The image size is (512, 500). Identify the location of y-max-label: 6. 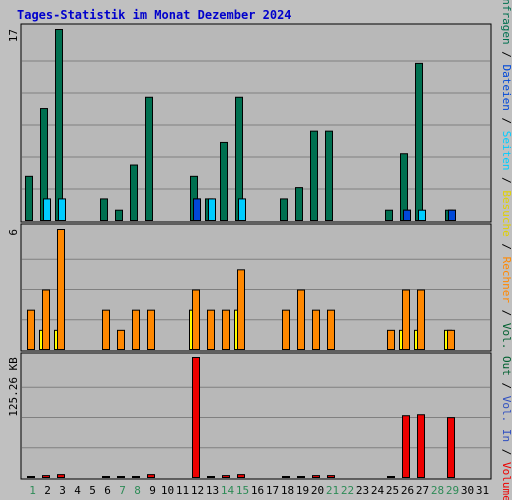
(13, 232).